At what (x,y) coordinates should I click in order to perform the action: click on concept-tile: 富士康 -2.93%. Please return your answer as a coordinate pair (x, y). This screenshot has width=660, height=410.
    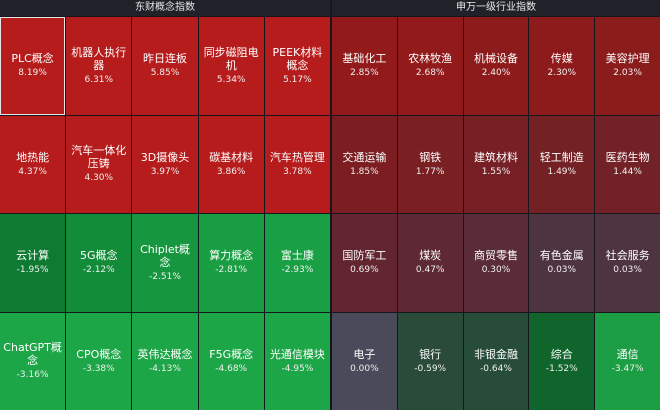
    Looking at the image, I should click on (297, 263).